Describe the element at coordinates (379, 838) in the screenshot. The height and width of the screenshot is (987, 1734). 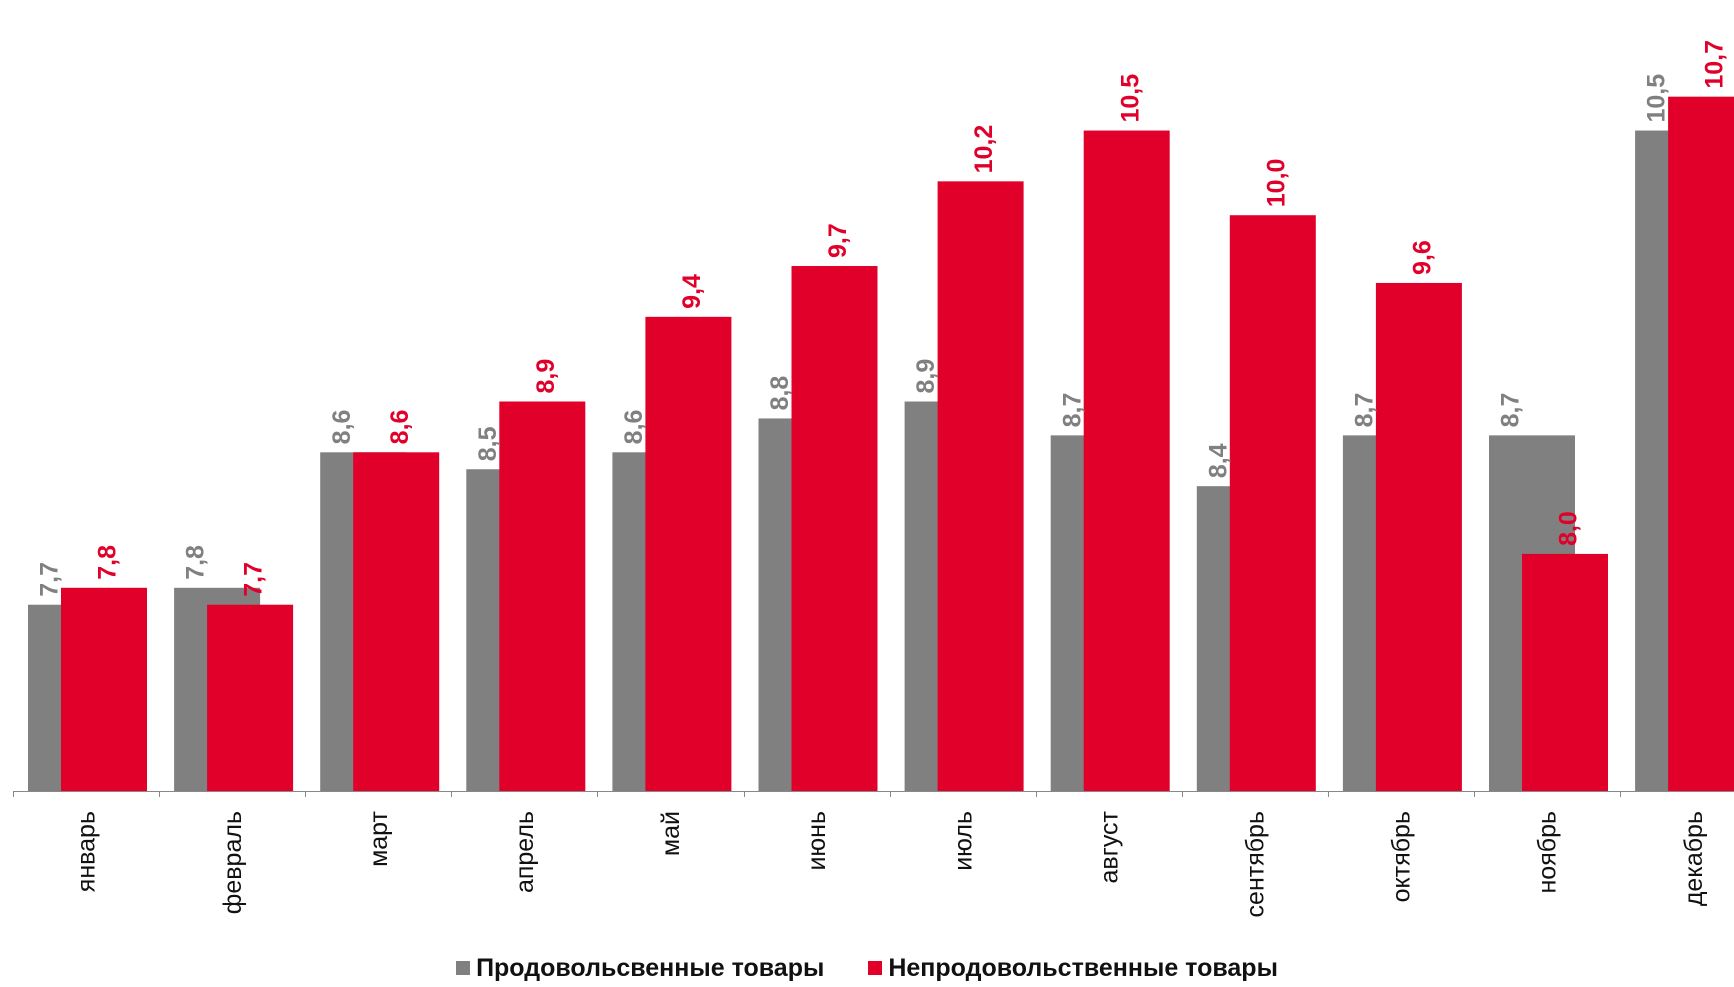
I see `category-label-2: март` at that location.